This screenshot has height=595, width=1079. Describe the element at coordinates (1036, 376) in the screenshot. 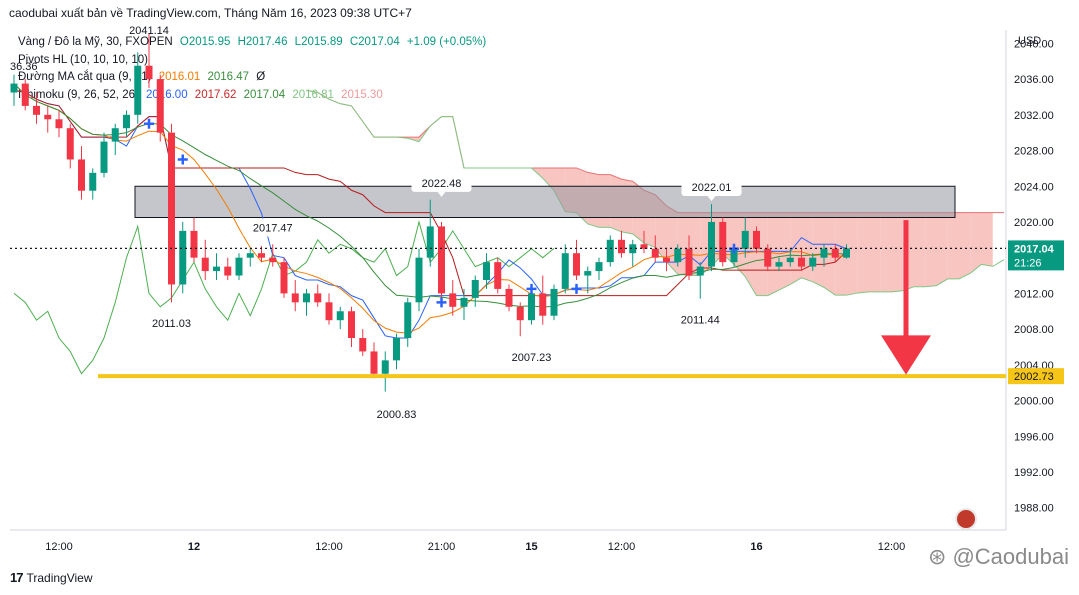

I see `support-price-tag` at that location.